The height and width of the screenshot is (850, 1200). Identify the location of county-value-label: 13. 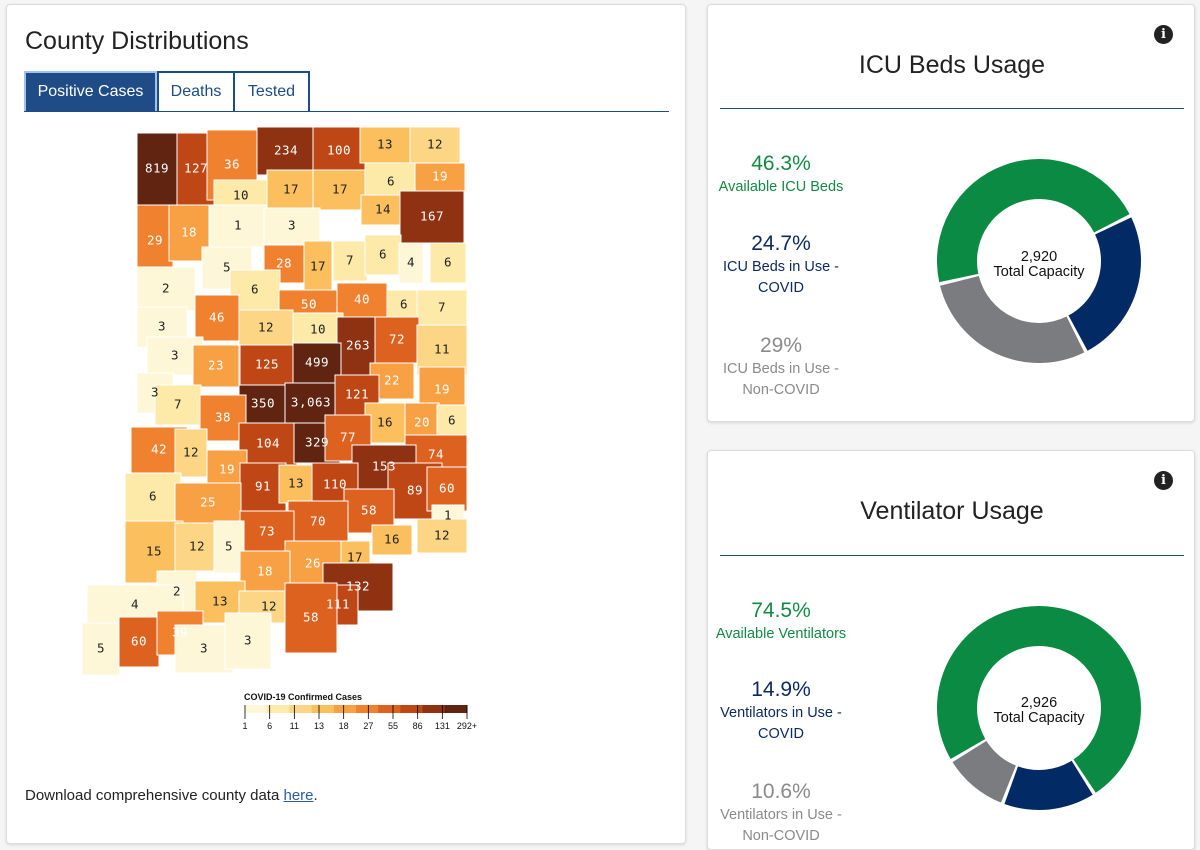
(385, 144).